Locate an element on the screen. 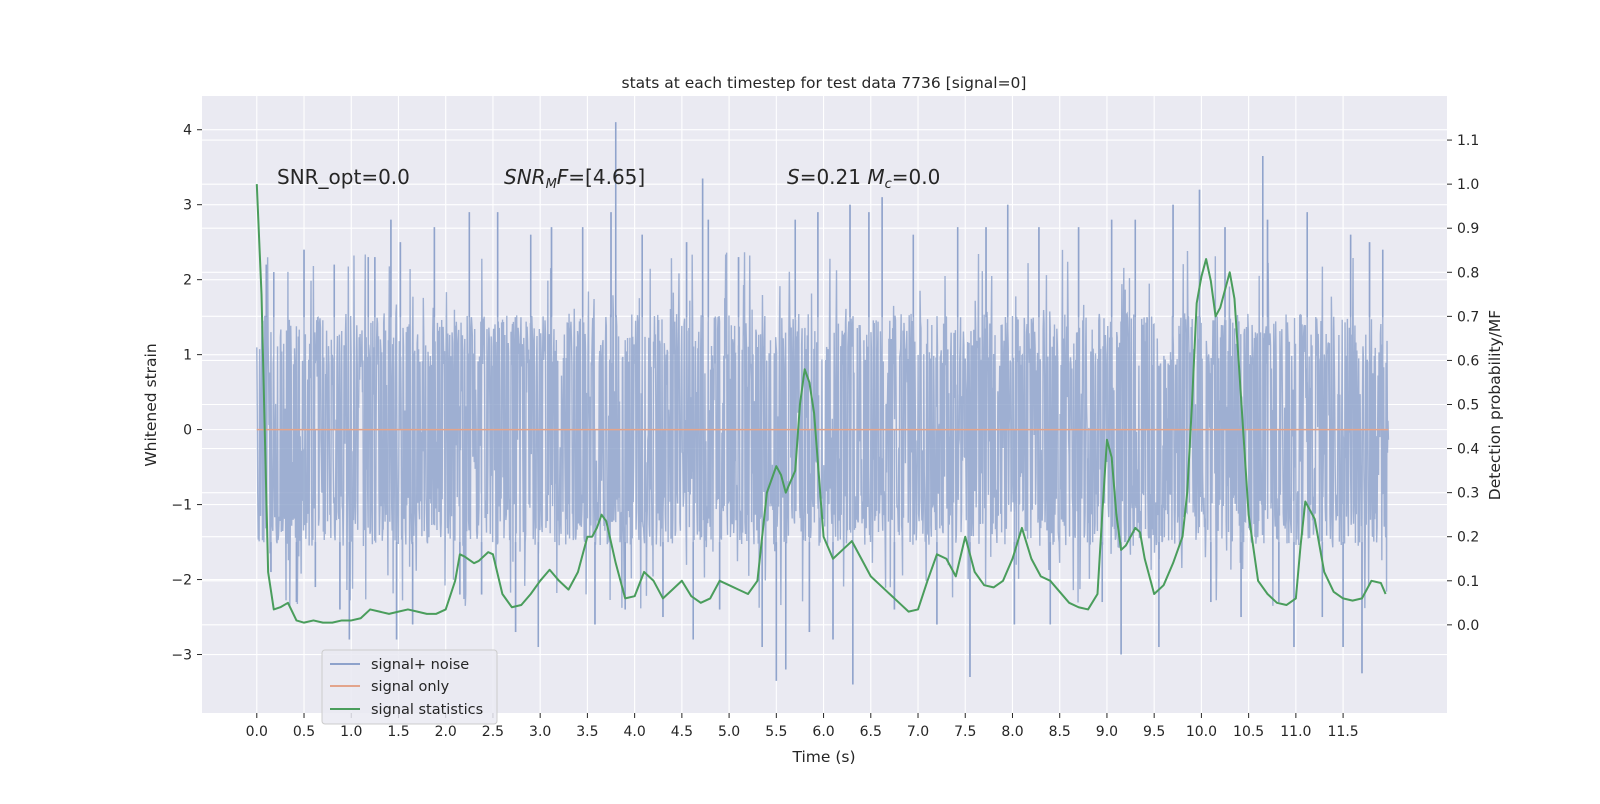 This screenshot has width=1600, height=804. y-left-tick-label: 3 is located at coordinates (187, 206).